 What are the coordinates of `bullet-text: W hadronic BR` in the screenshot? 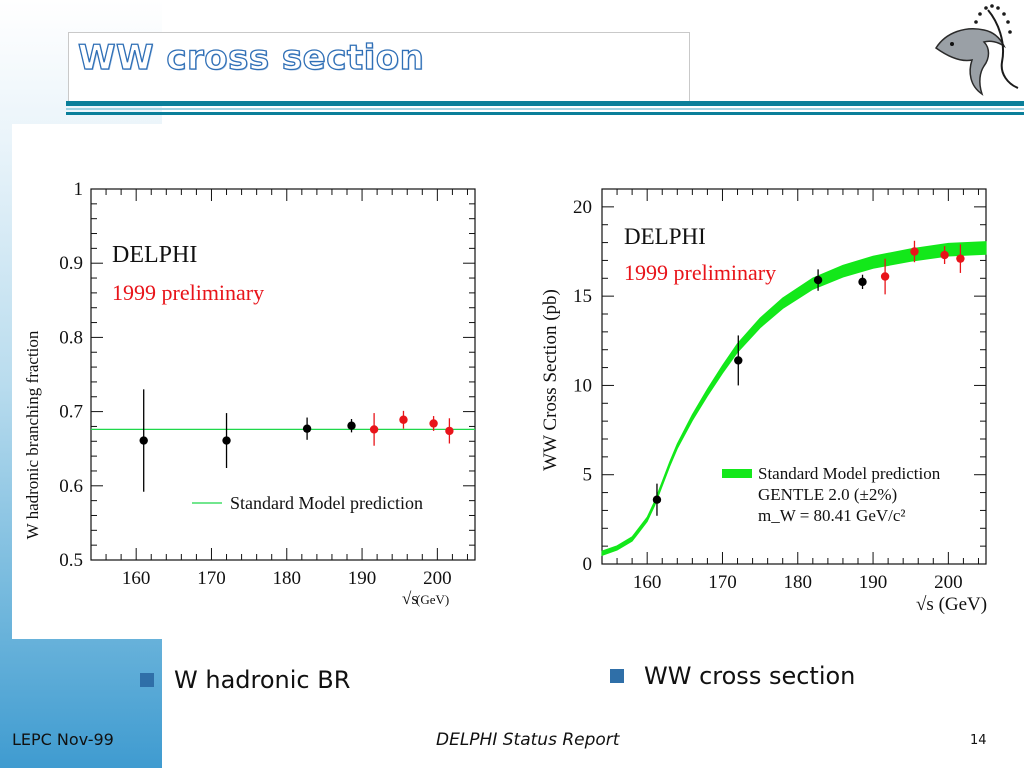 It's located at (262, 680).